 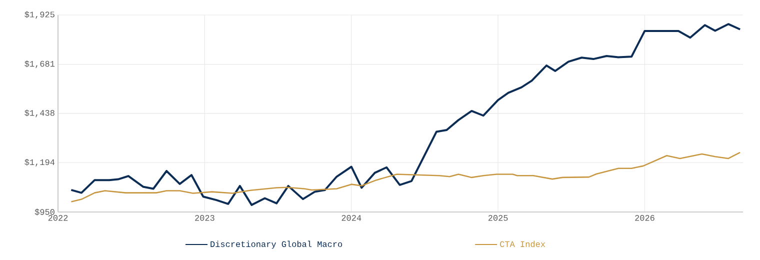 I want to click on x-tick-label: 2023, so click(x=204, y=218).